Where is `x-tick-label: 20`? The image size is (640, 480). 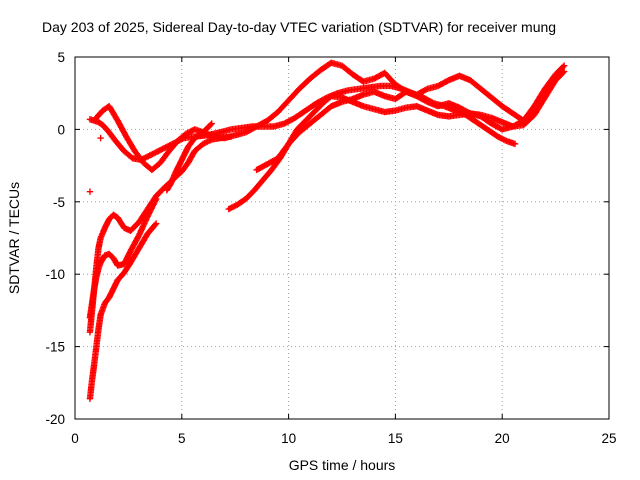
x-tick-label: 20 is located at coordinates (502, 438).